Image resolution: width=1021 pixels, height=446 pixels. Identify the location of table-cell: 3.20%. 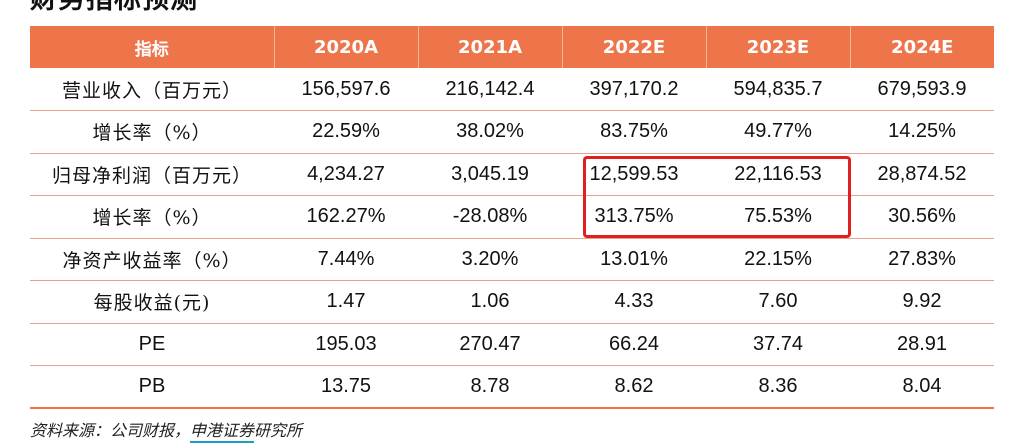
(490, 259).